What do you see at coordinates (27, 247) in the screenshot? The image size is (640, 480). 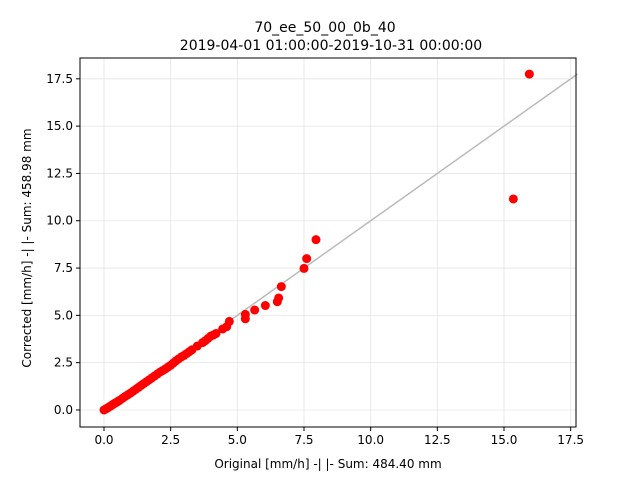 I see `y-axis-label: Corrected [mm/h] -| |- Sum: 458.98 mm` at bounding box center [27, 247].